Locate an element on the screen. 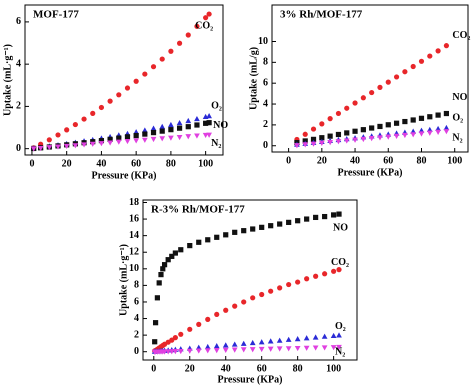 The image size is (474, 385). x-tick-label: 60 is located at coordinates (262, 368).